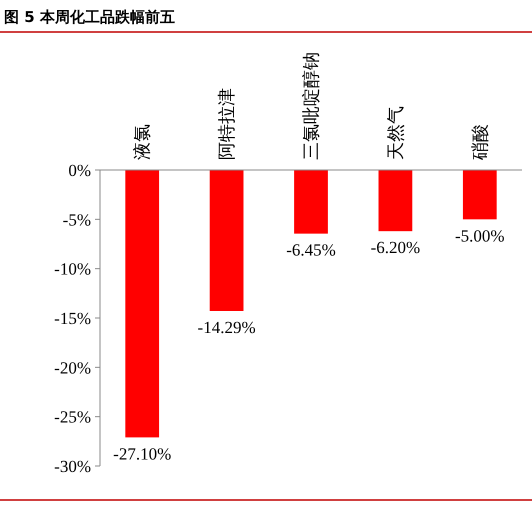  I want to click on x-tick-label: 液氯, so click(142, 142).